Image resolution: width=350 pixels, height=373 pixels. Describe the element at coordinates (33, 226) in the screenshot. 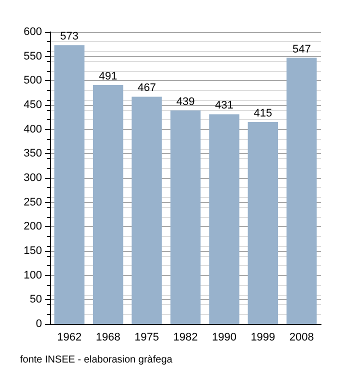

I see `y-tick-label: 200` at that location.